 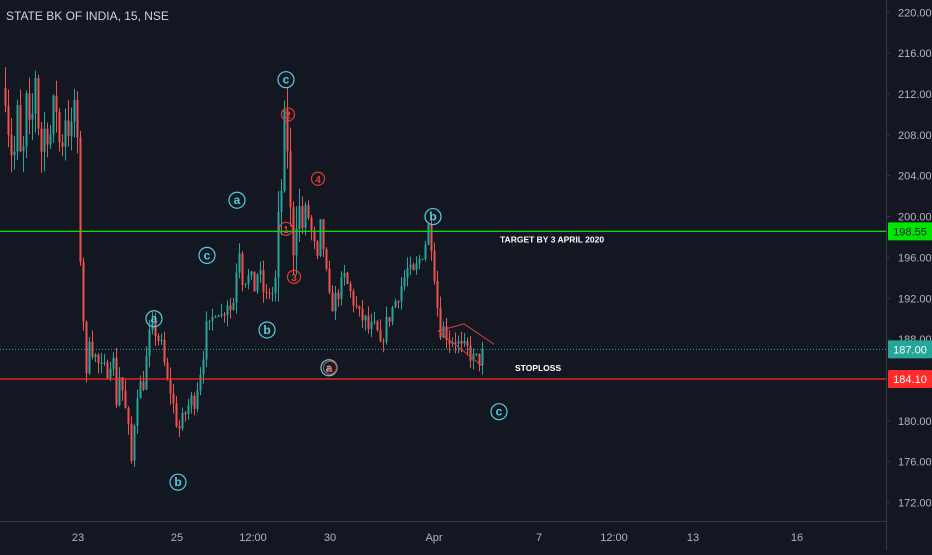 I want to click on time-tick-label: 25, so click(x=177, y=538).